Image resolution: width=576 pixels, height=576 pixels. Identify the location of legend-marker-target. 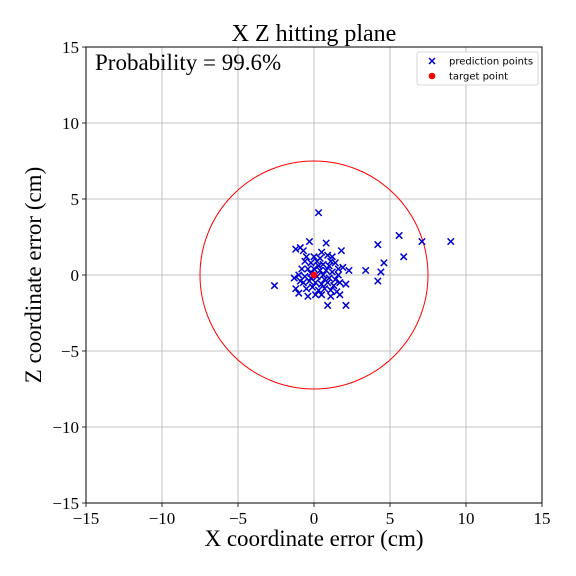
(432, 76).